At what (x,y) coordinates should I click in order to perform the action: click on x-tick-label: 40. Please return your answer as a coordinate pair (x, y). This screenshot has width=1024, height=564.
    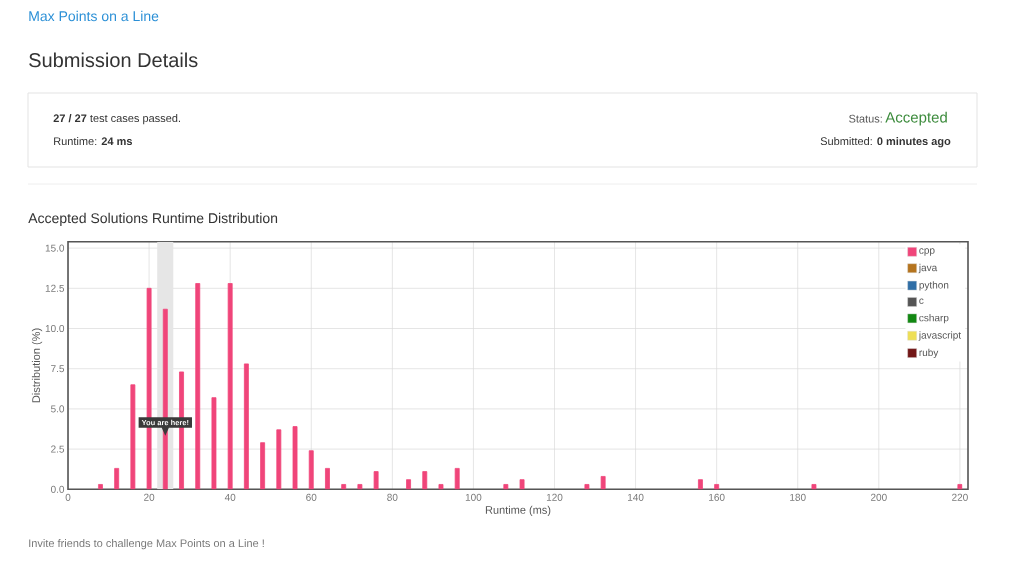
    Looking at the image, I should click on (230, 497).